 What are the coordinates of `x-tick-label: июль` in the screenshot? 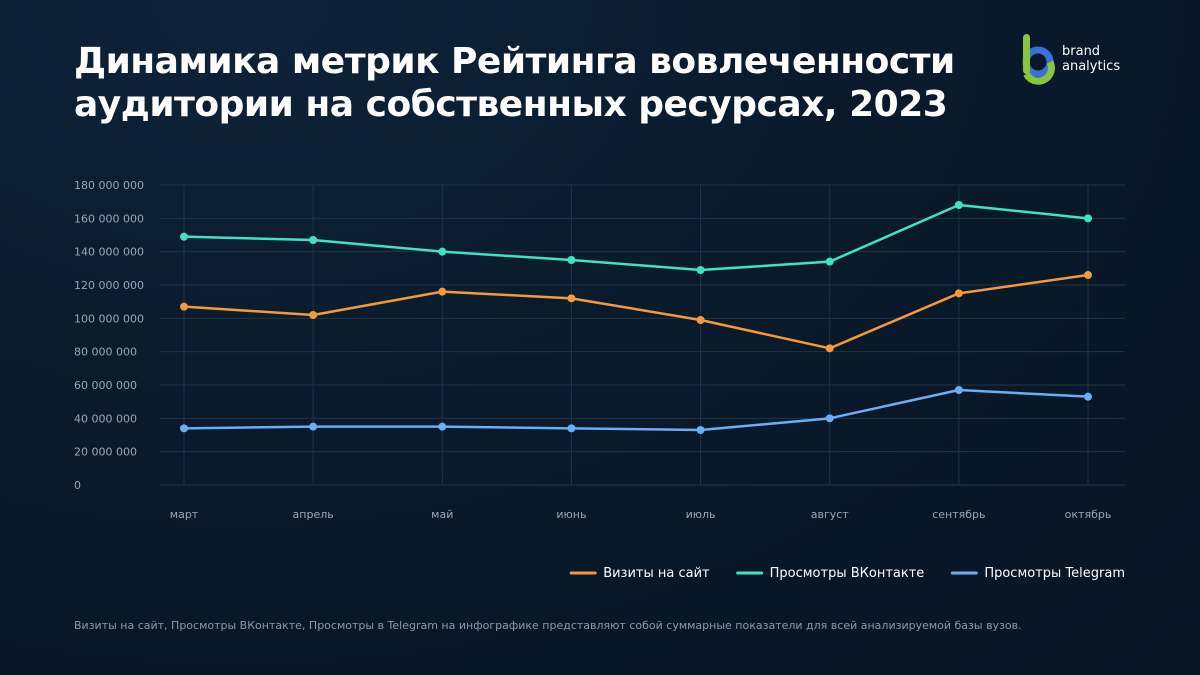 It's located at (701, 514).